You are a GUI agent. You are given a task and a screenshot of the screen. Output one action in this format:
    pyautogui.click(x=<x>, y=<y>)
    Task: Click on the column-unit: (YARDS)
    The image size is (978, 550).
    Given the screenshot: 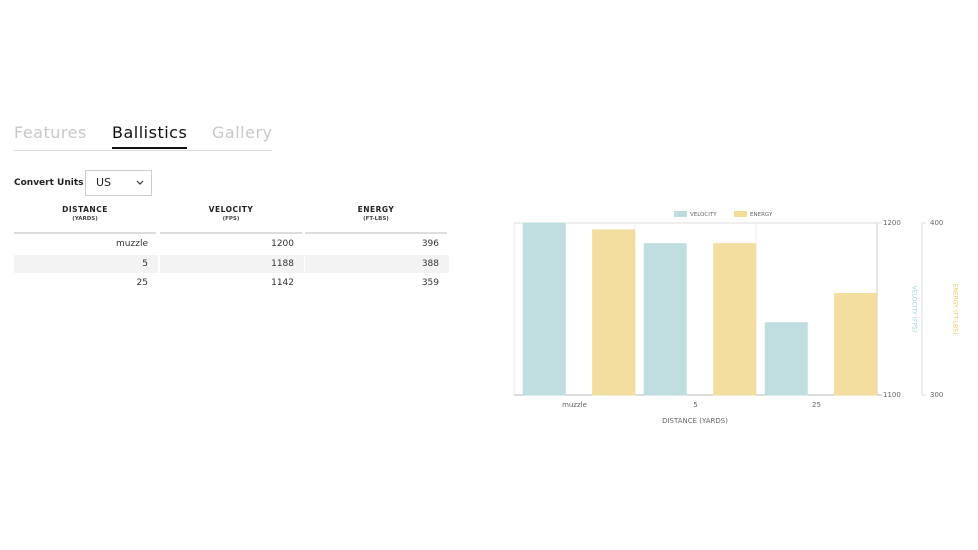 What is the action you would take?
    pyautogui.click(x=85, y=219)
    